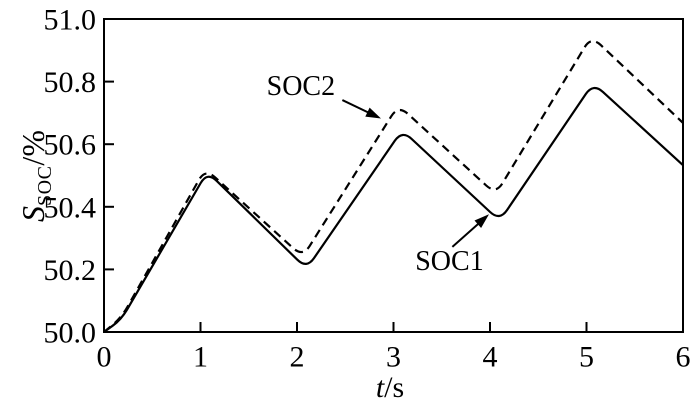 The height and width of the screenshot is (411, 700). What do you see at coordinates (70, 82) in the screenshot?
I see `y-tick-label: 50.8` at bounding box center [70, 82].